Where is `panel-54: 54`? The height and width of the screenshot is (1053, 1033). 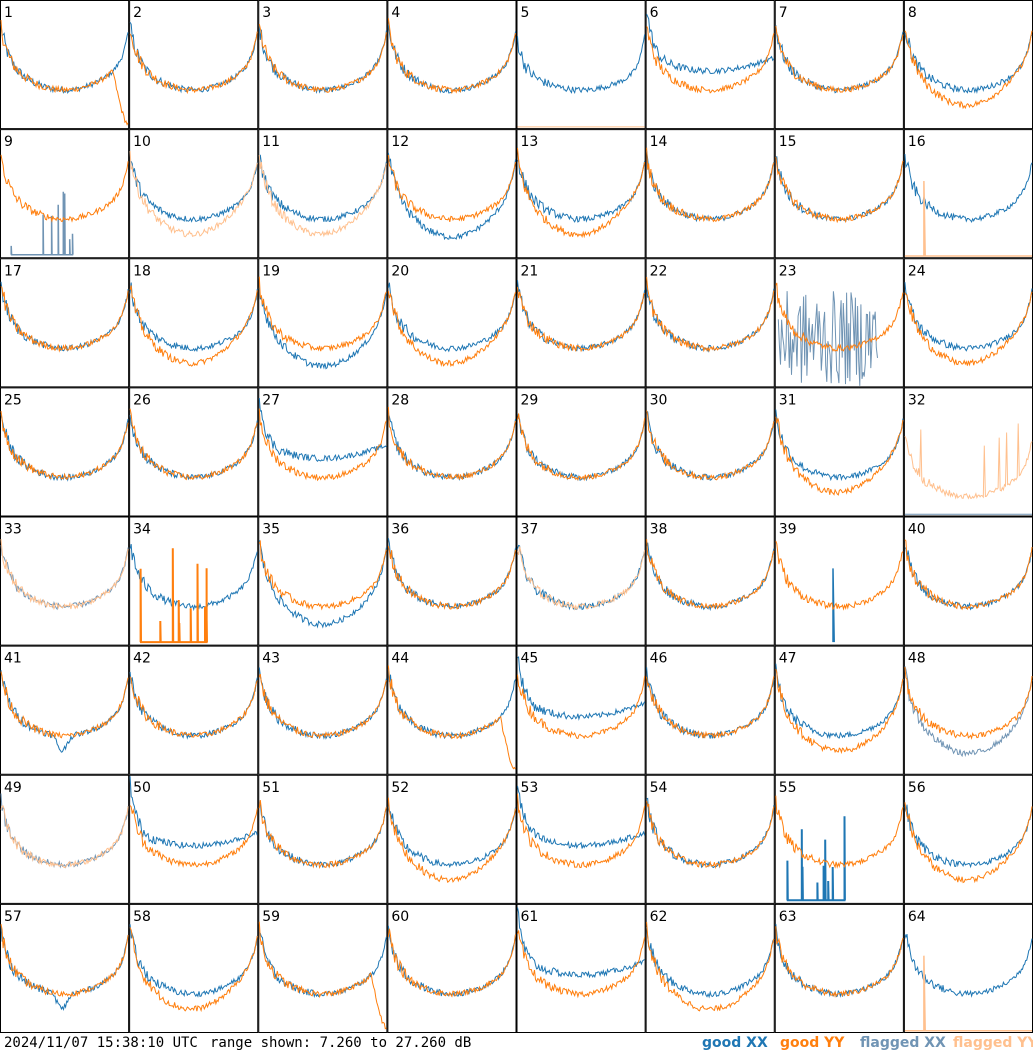 panel-54: 54 is located at coordinates (710, 839).